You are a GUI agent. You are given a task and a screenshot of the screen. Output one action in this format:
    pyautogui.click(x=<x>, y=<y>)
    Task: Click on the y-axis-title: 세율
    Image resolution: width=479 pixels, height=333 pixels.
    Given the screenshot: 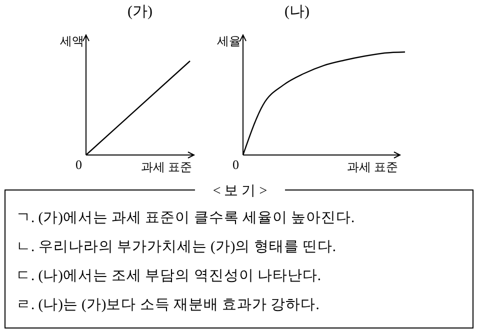 What is the action you would take?
    pyautogui.click(x=229, y=41)
    